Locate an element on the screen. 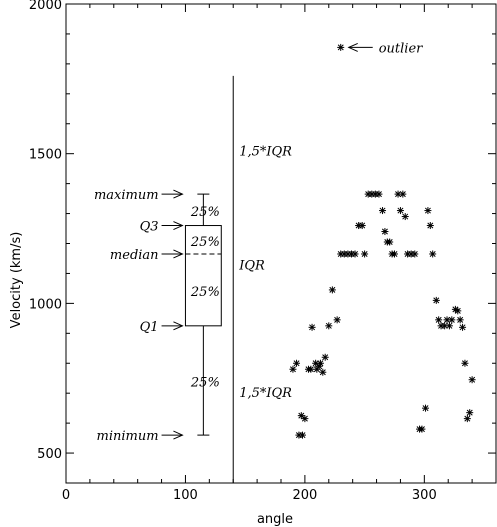 Image resolution: width=497 pixels, height=527 pixels. iqr-upper-label: 1,5*IQR is located at coordinates (265, 152).